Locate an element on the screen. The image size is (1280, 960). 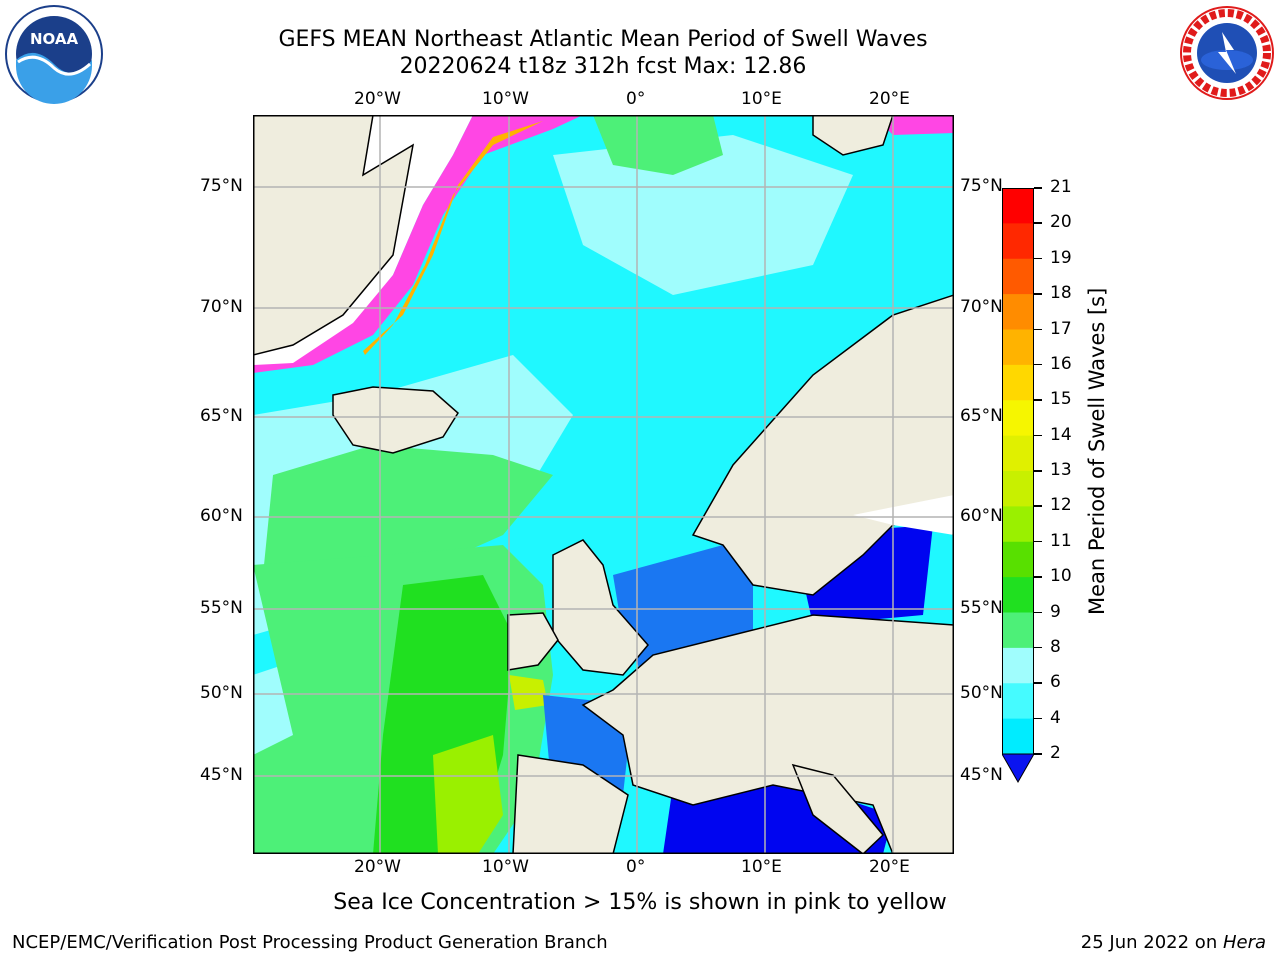
lat-label-left: 60°N is located at coordinates (221, 516).